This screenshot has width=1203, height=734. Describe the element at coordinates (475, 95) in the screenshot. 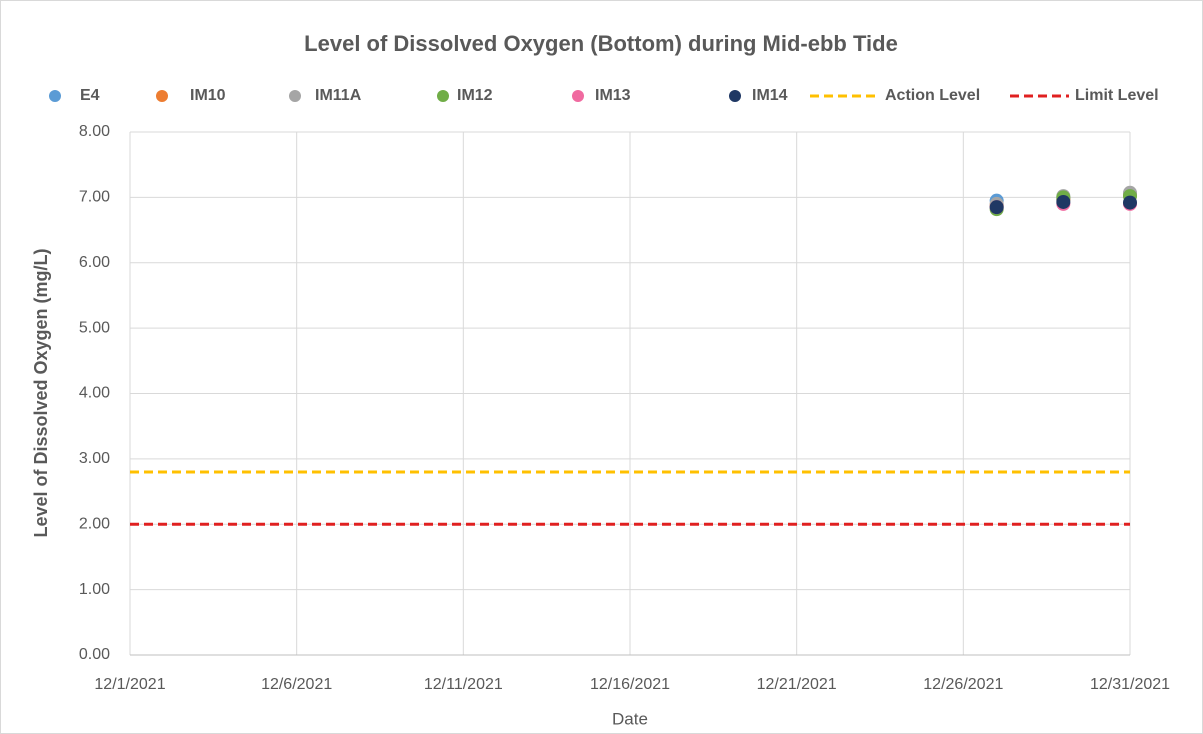

I see `legend-label: IM12` at that location.